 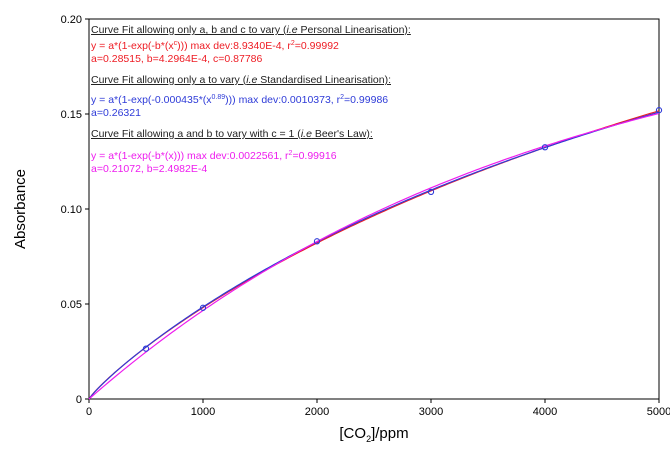 I want to click on y-tick-label: 0.10, so click(x=71, y=210).